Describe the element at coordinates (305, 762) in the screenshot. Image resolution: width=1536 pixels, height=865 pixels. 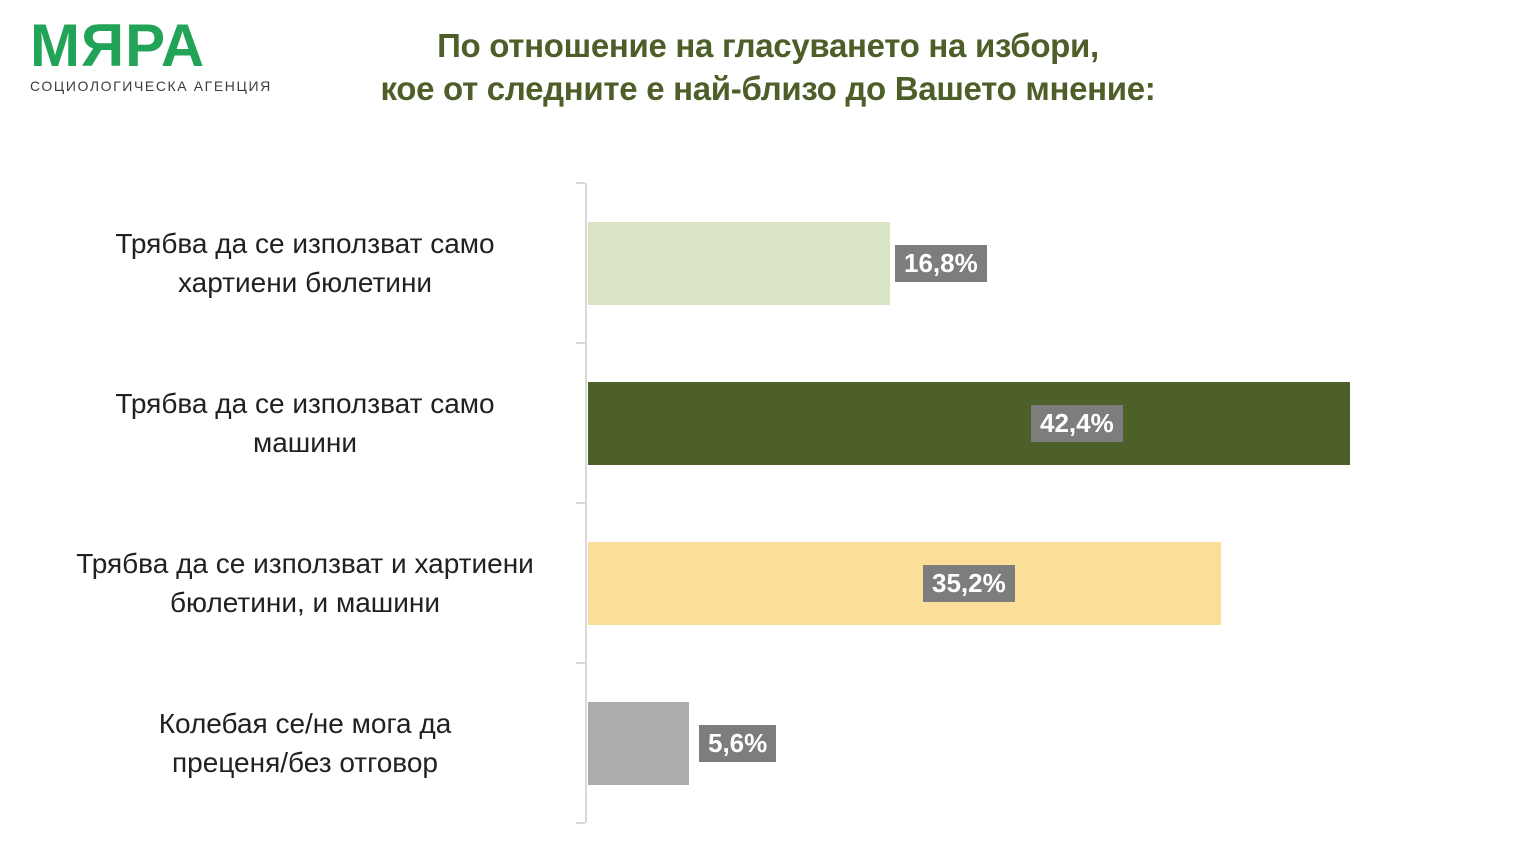
I see `category-label-line: преценя/без отговор` at that location.